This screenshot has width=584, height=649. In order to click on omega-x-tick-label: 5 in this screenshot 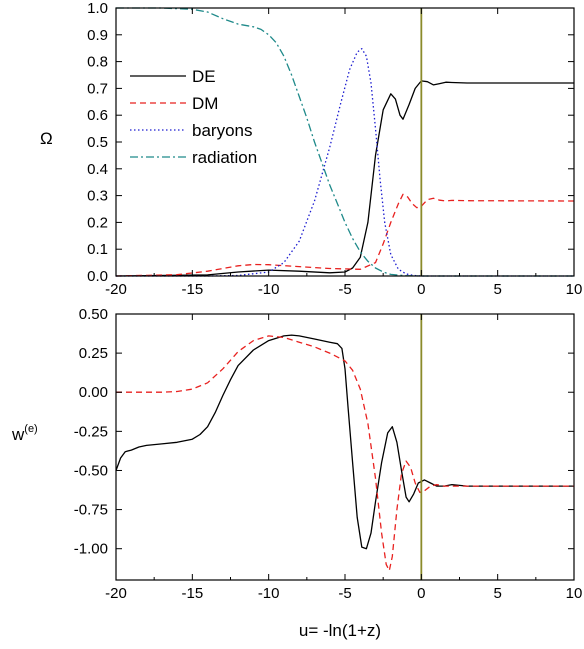, I will do `click(497, 289)`.